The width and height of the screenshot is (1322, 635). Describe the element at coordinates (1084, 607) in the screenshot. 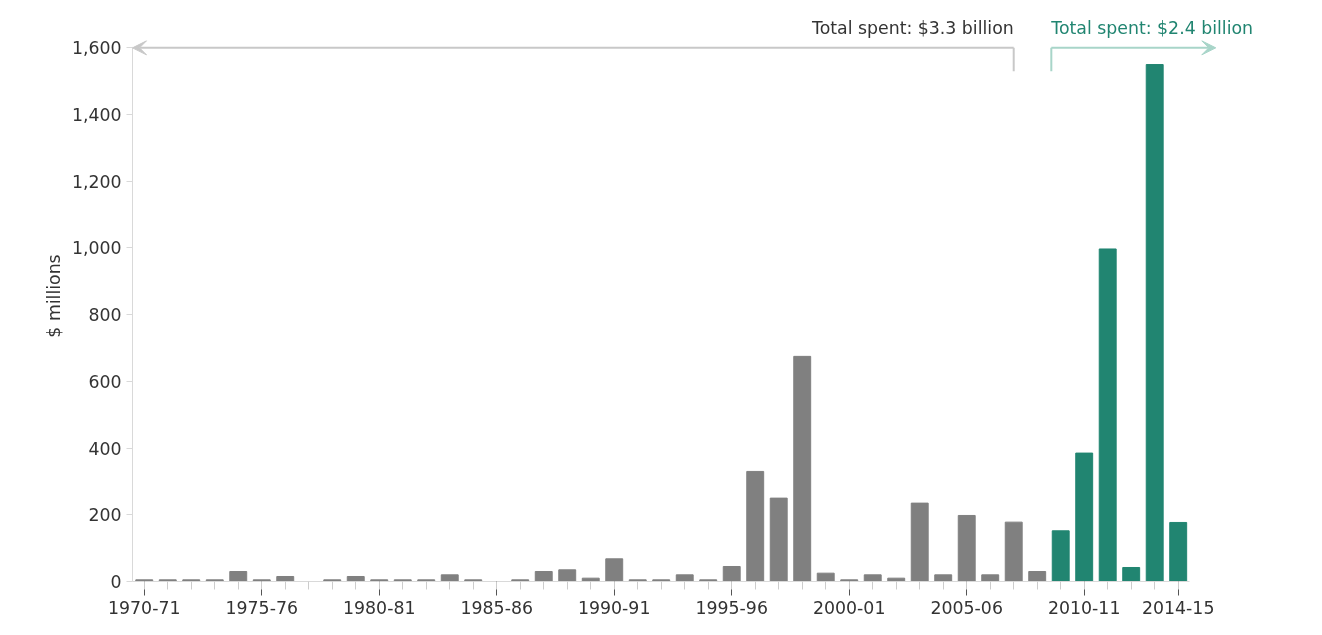

I see `x-tick-label: 2010-11` at that location.